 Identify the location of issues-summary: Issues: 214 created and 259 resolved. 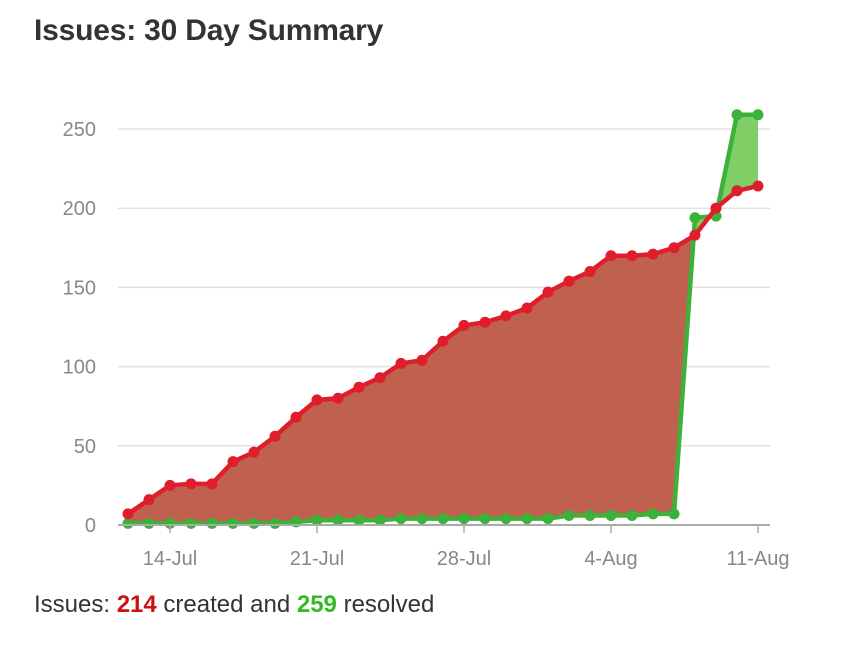
(234, 605).